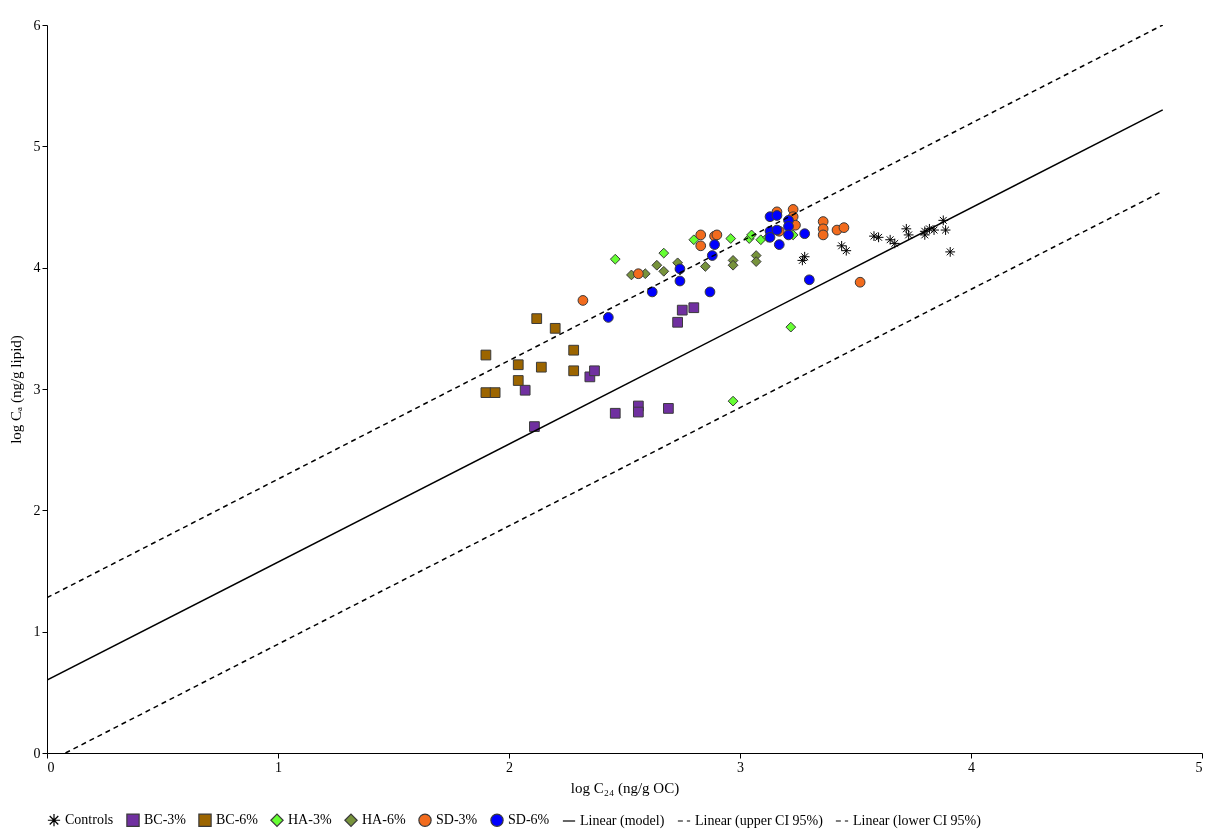  I want to click on y-tick-label: 0, so click(37, 753).